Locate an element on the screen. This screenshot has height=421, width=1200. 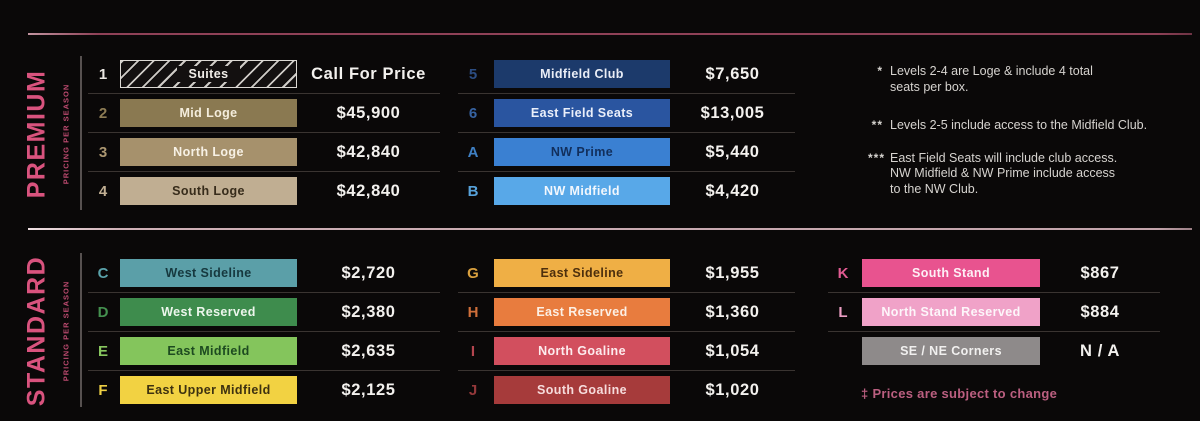
row-price: $7,650 is located at coordinates (732, 73).